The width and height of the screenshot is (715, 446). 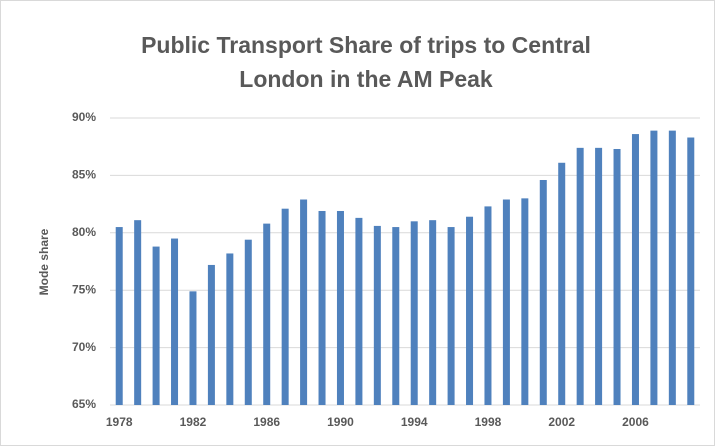 I want to click on y-tick-label: 70%, so click(x=84, y=347).